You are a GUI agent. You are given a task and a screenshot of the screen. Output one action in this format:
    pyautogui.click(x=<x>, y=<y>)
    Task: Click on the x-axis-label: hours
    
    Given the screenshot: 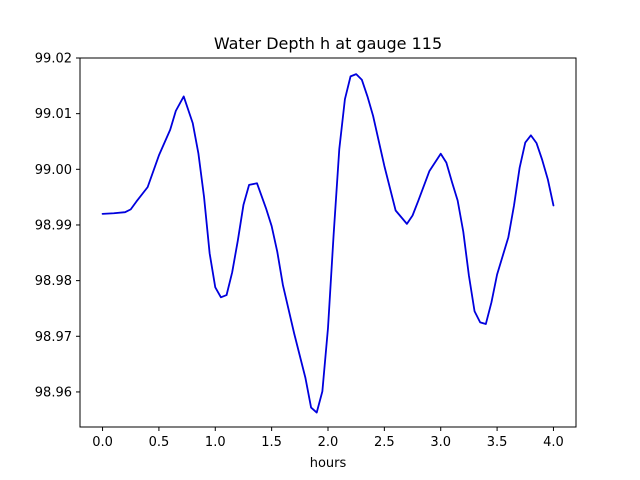 What is the action you would take?
    pyautogui.click(x=328, y=463)
    